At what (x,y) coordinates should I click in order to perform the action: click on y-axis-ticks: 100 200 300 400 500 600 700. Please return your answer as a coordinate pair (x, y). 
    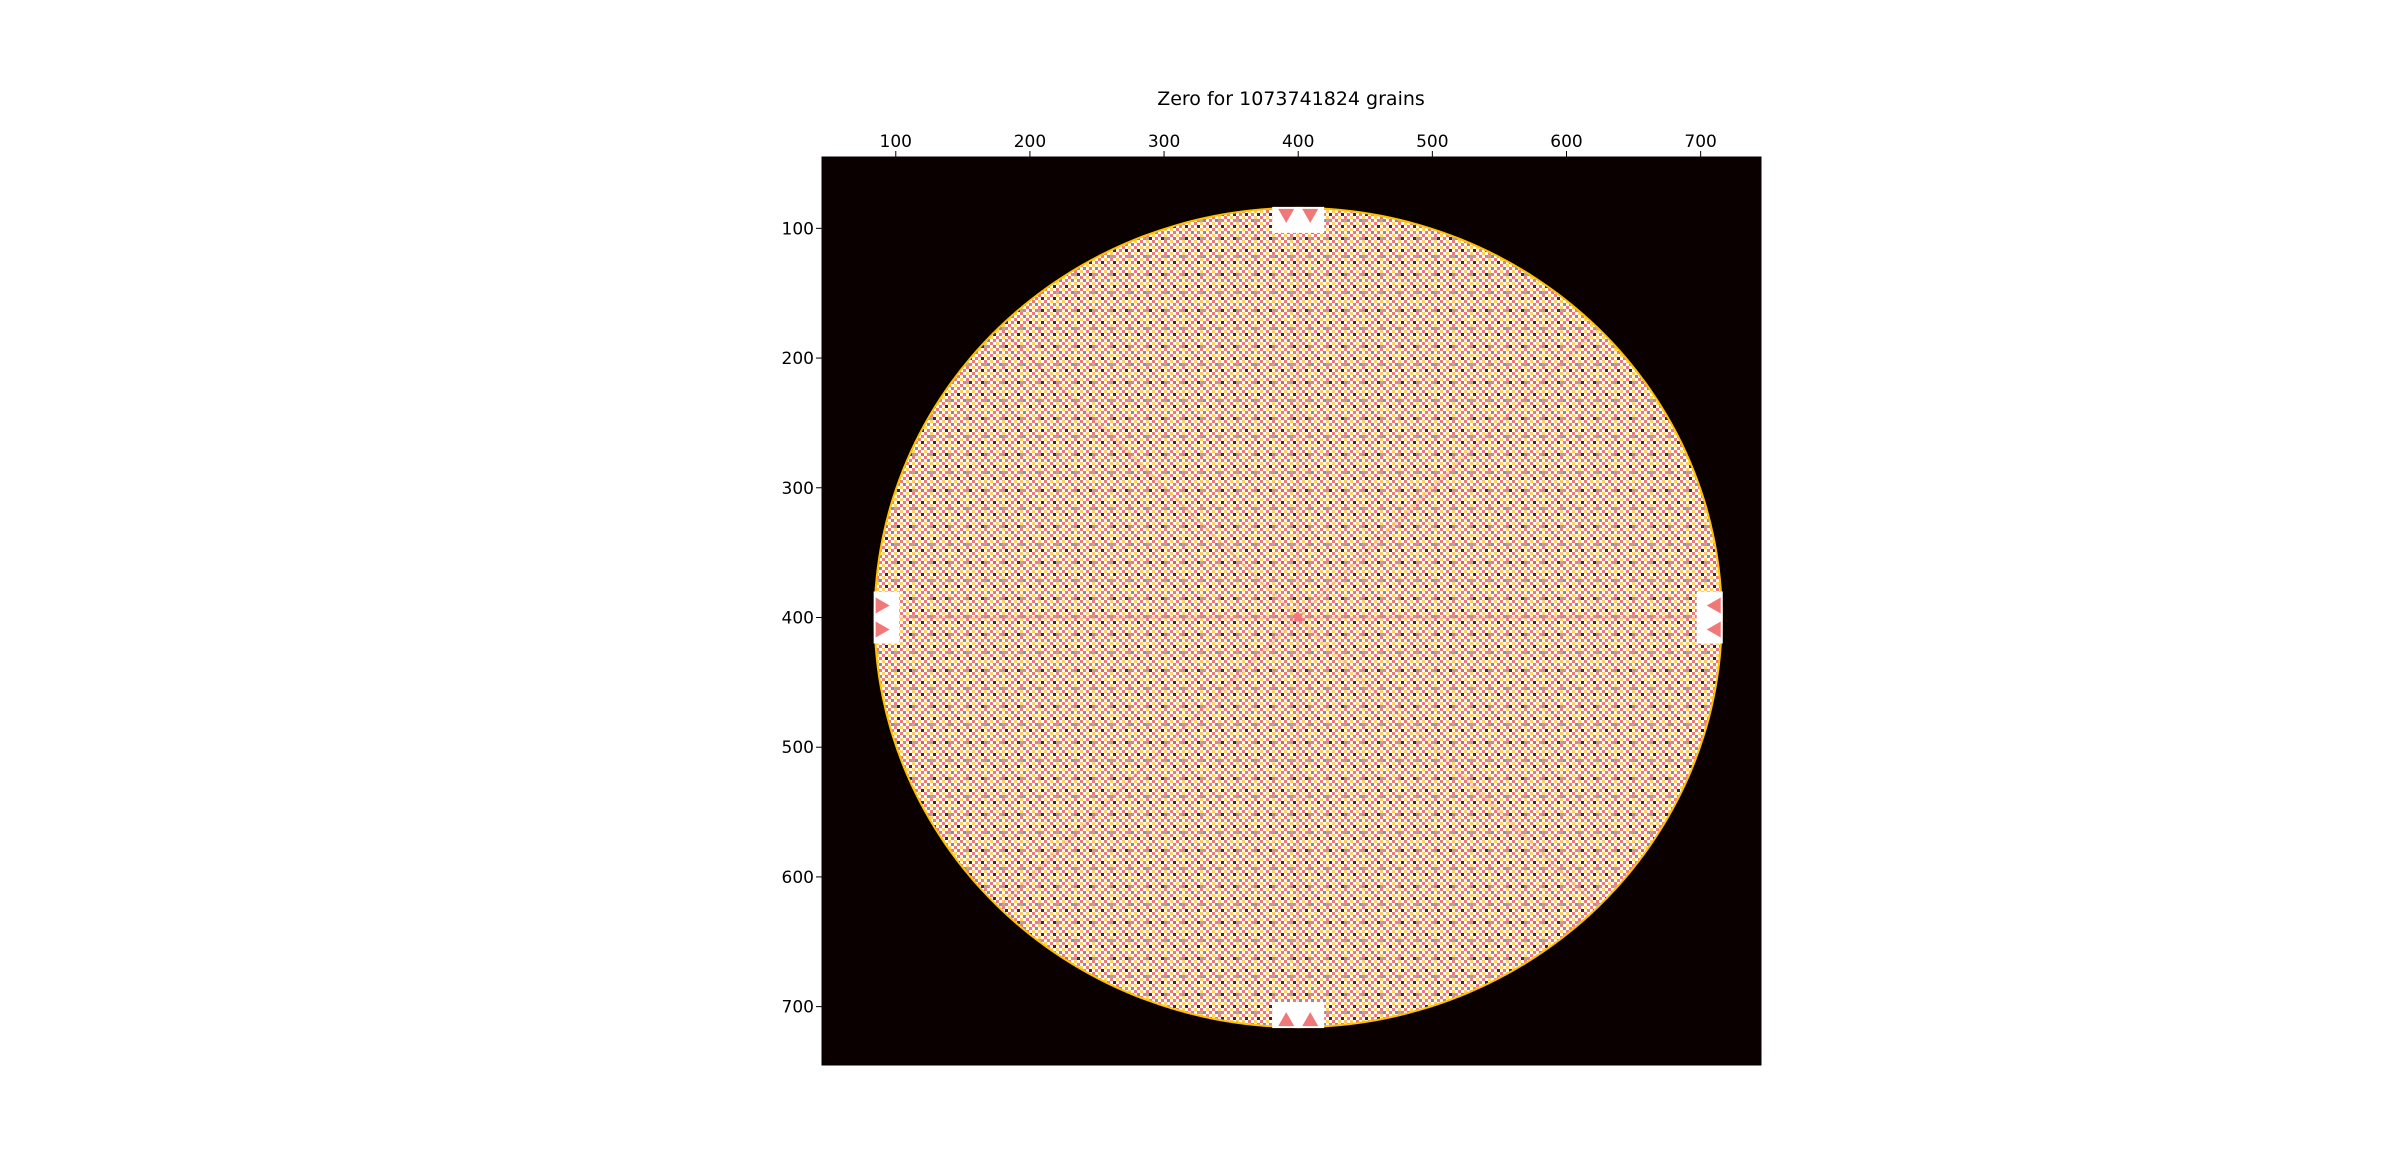
    Looking at the image, I should click on (802, 618).